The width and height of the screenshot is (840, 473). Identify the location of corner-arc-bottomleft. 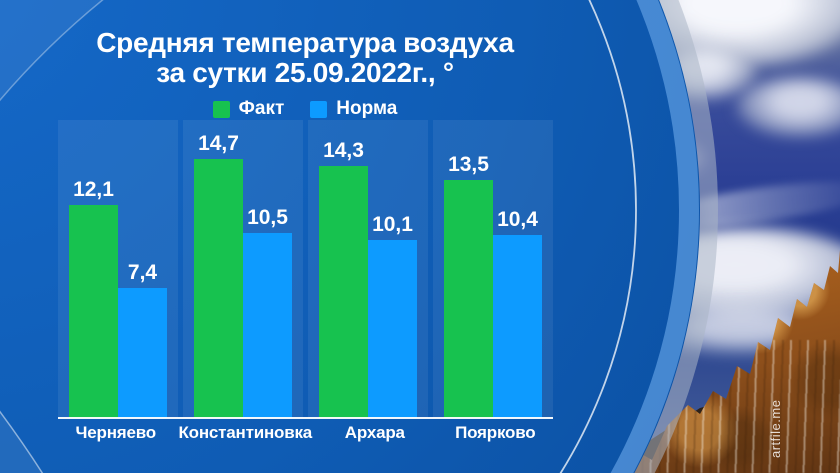
(22, 441).